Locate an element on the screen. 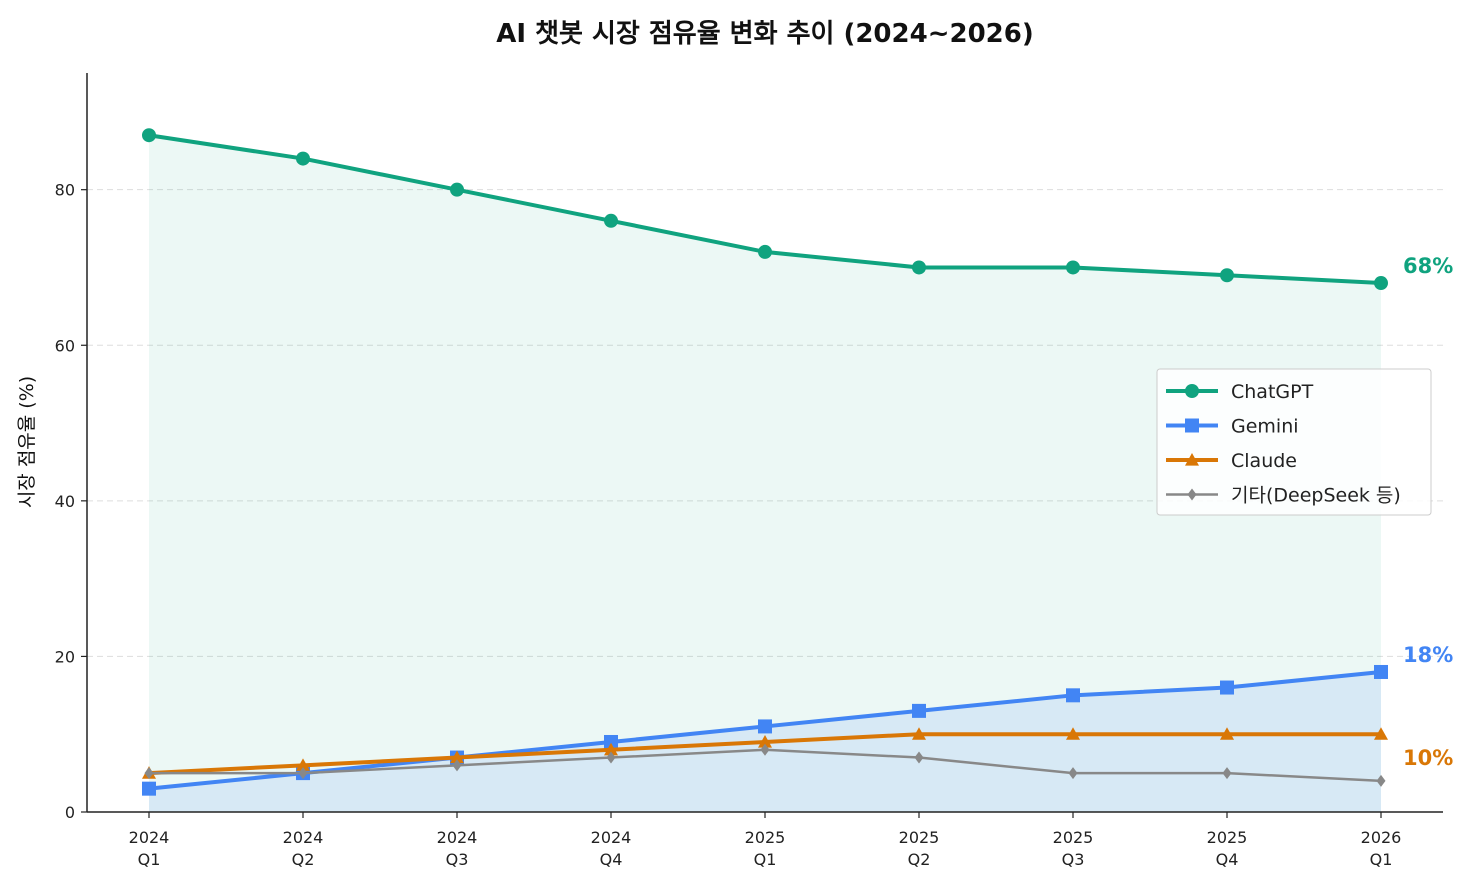 This screenshot has height=889, width=1474. x-tick-label: 2025 Q3 is located at coordinates (1073, 848).